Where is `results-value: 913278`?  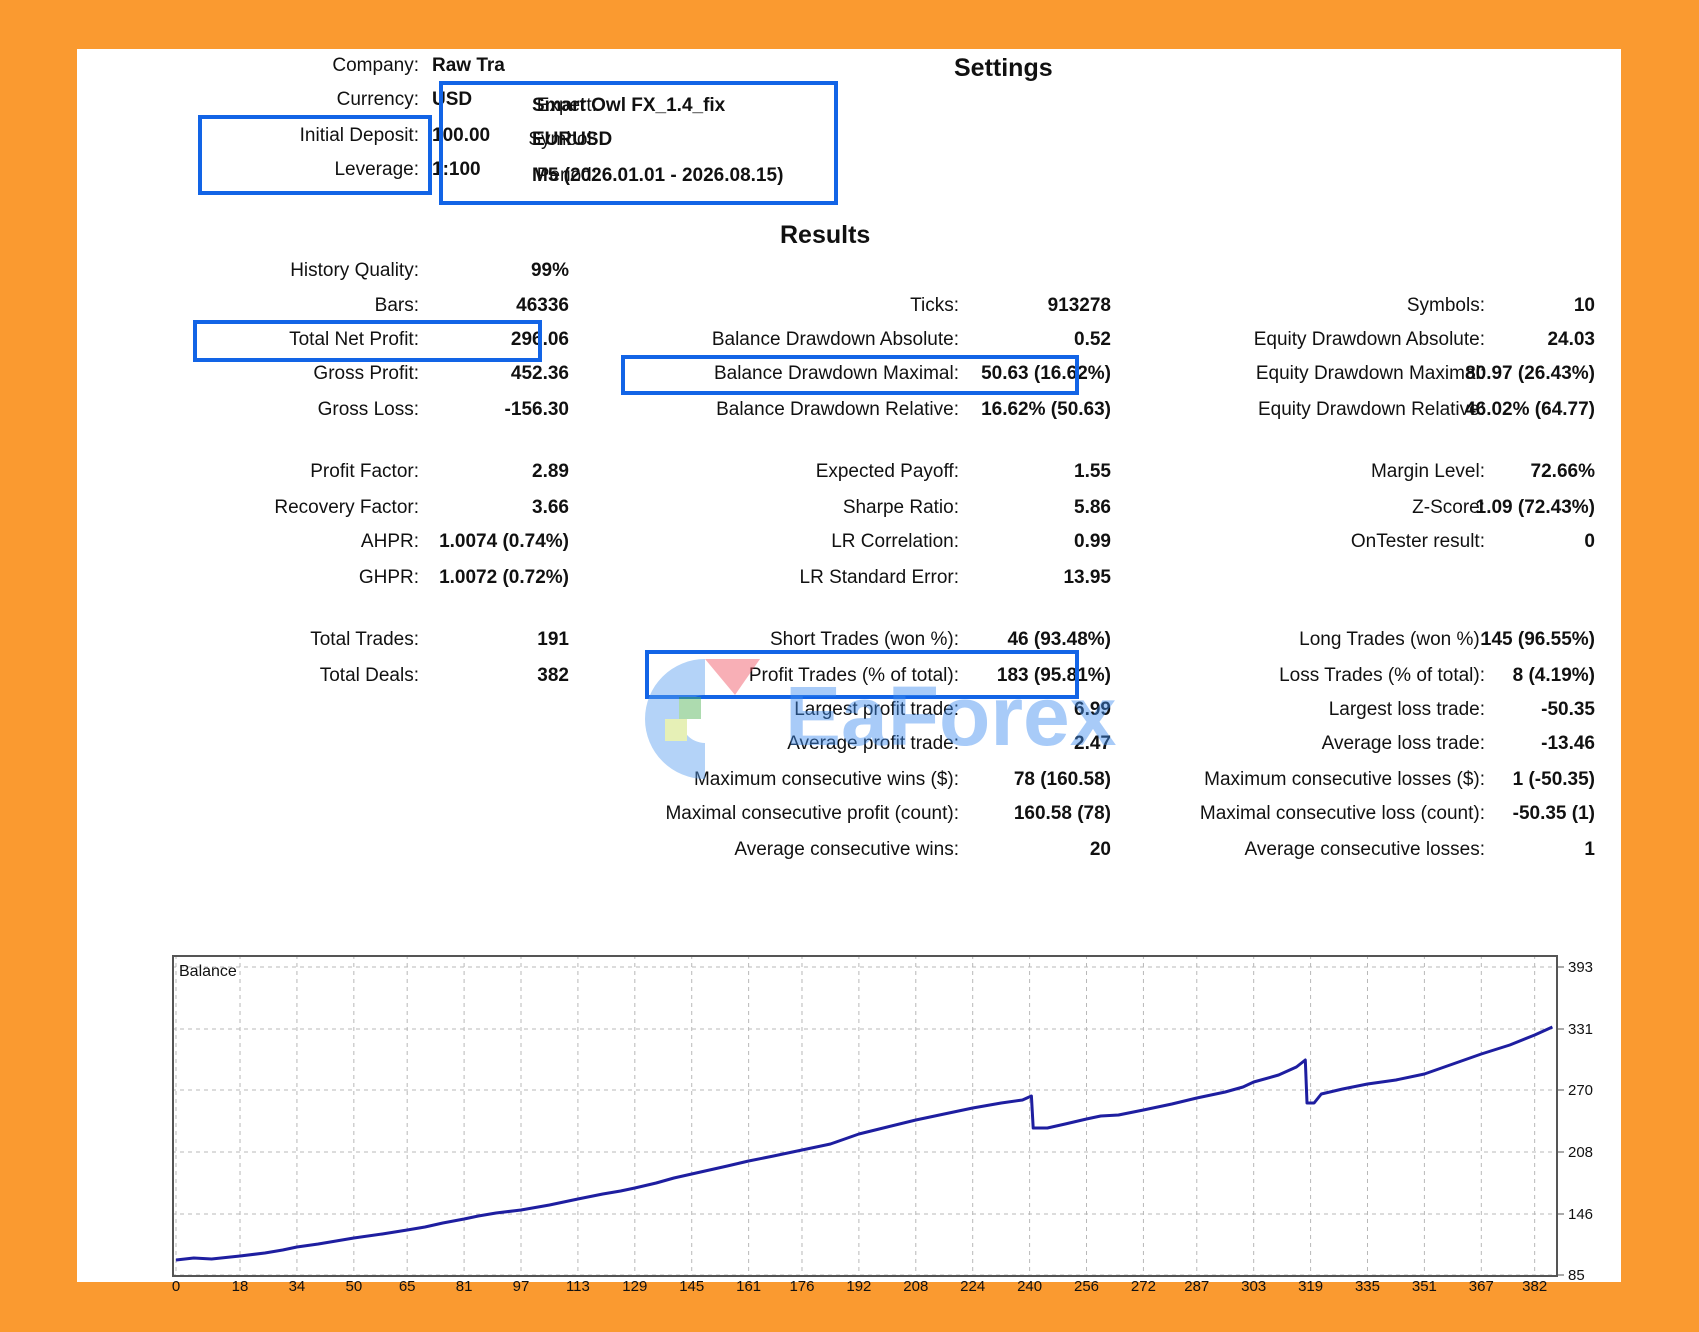
results-value: 913278 is located at coordinates (1079, 305).